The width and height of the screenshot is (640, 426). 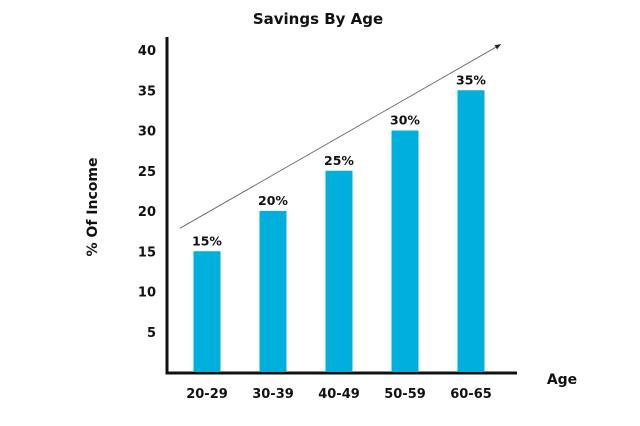 I want to click on data-label: 30%, so click(x=405, y=120).